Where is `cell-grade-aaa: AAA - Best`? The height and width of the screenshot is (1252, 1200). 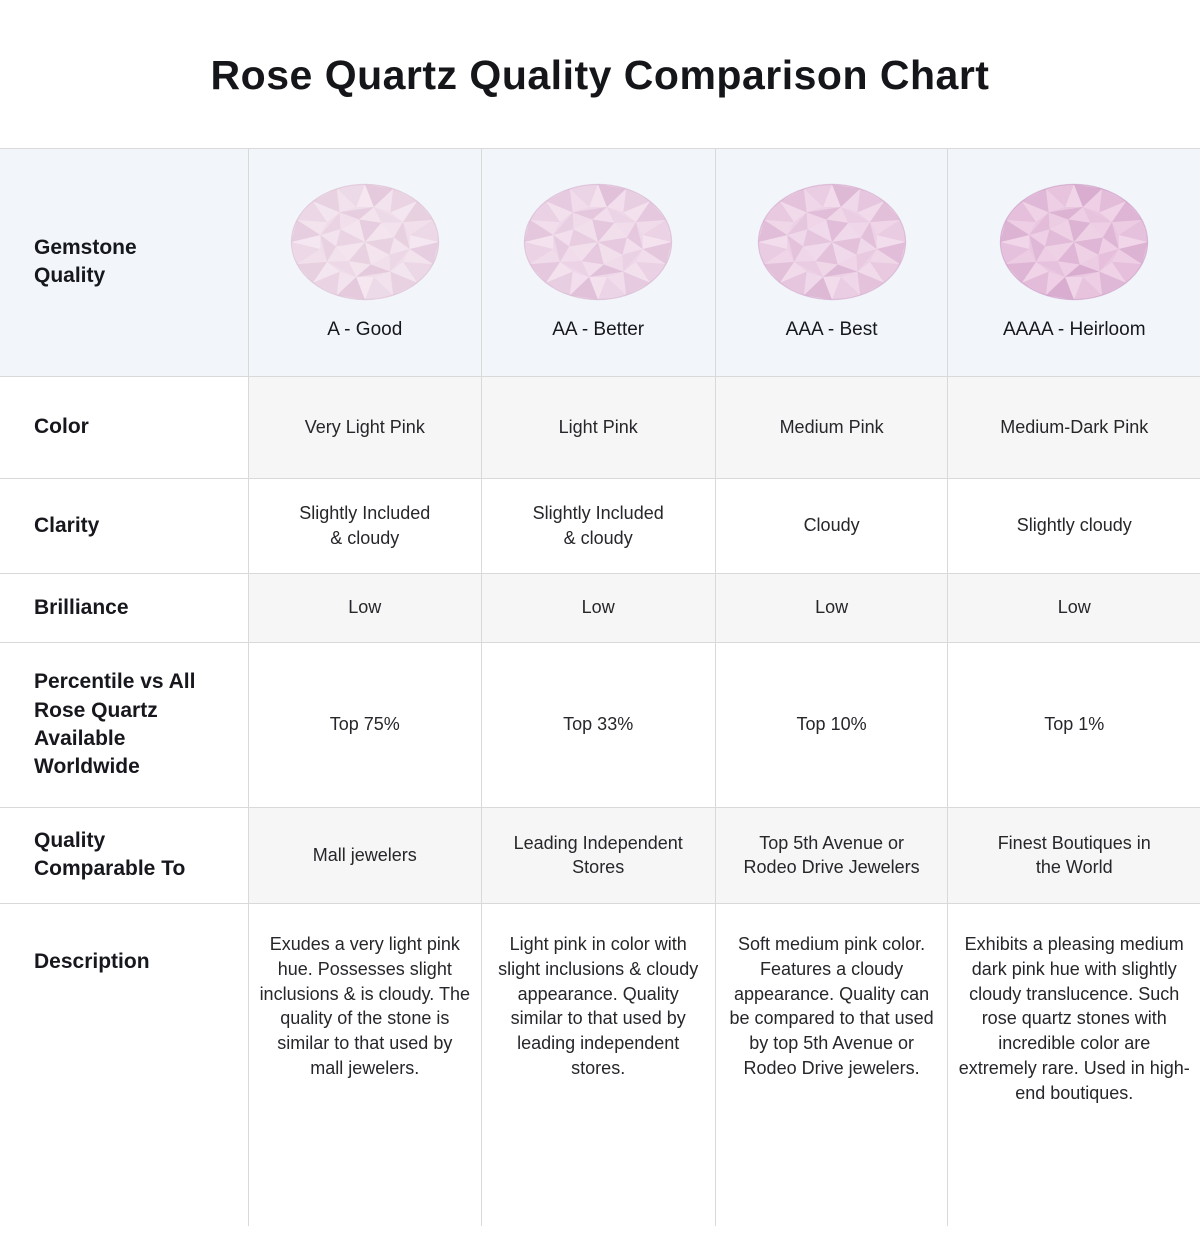
cell-grade-aaa: AAA - Best is located at coordinates (832, 262).